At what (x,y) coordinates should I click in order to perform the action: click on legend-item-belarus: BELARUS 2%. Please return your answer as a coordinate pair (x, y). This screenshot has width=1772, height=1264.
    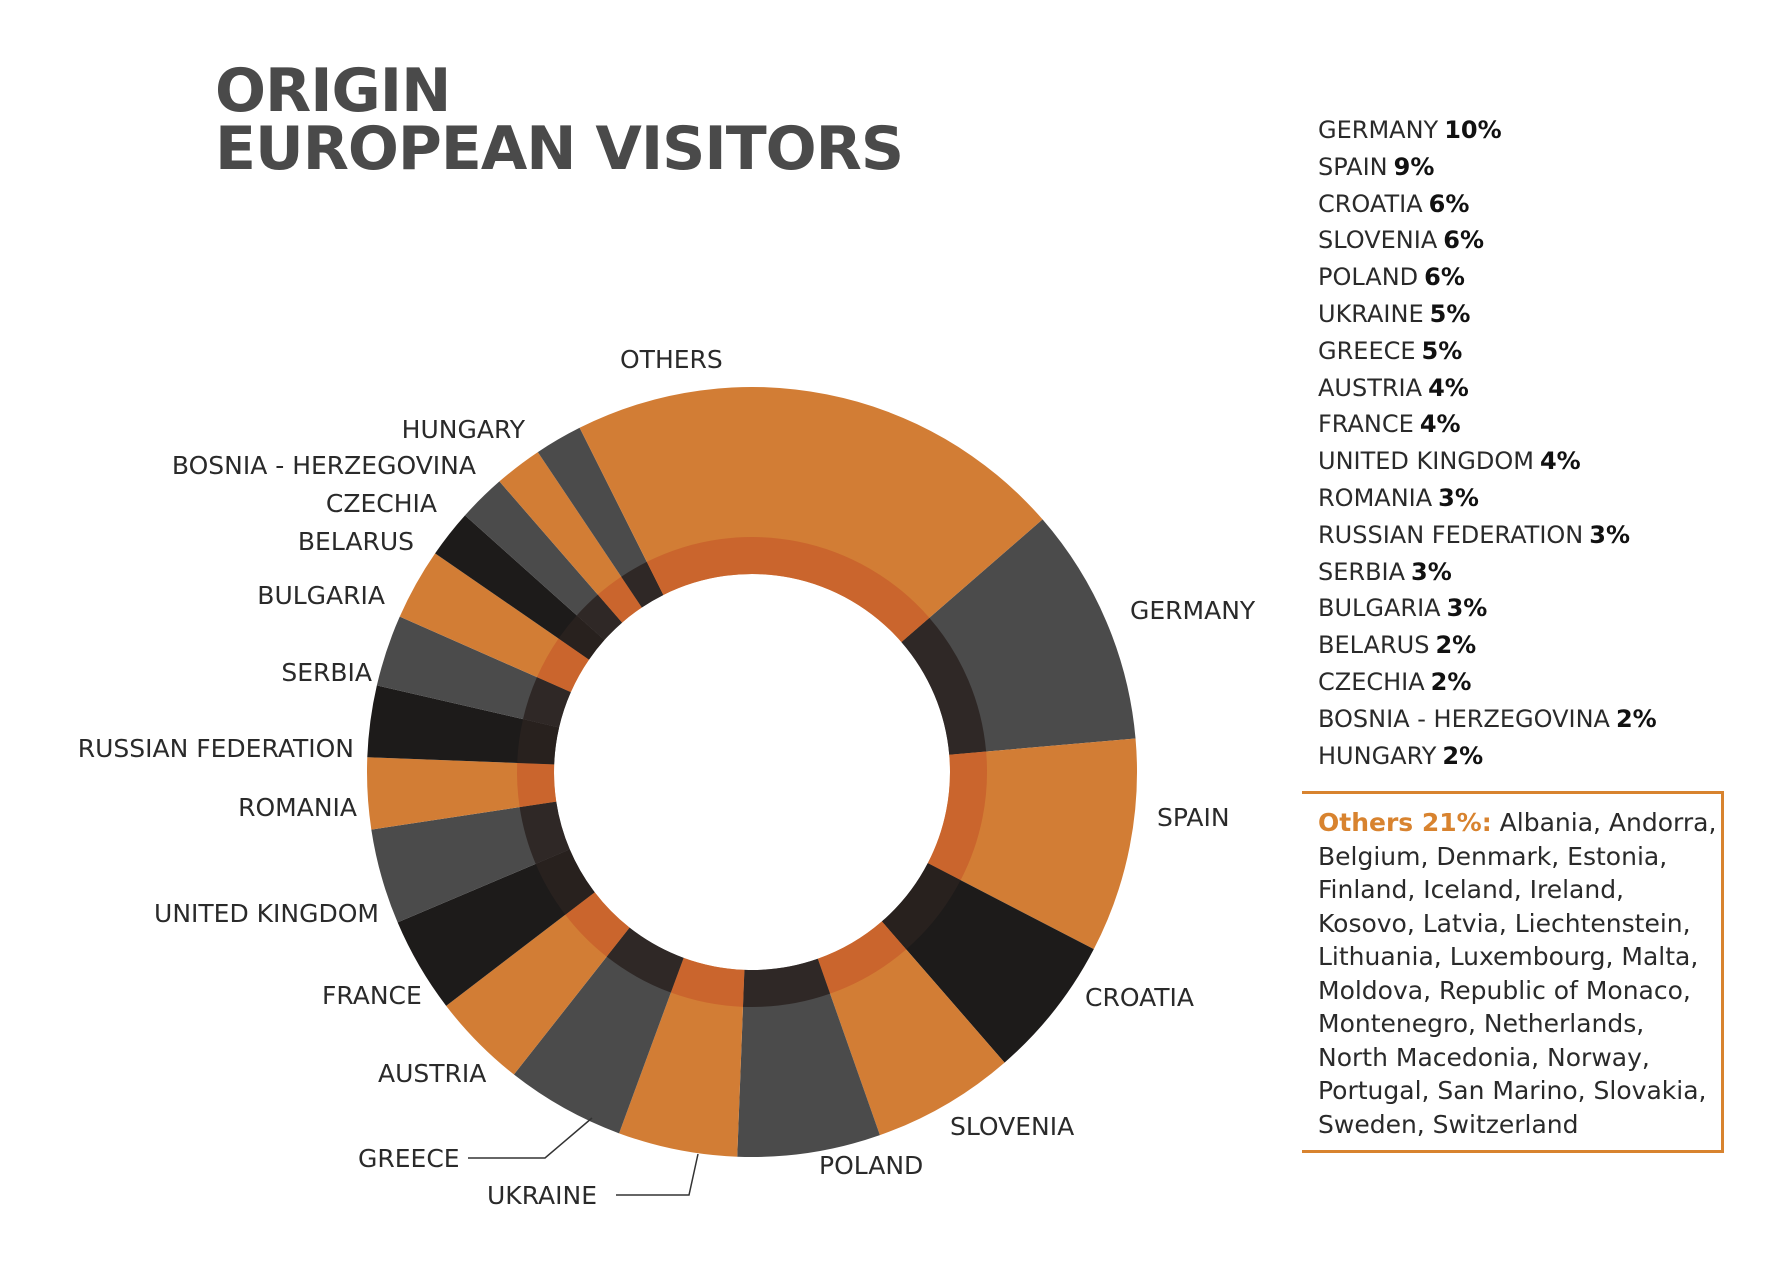
    Looking at the image, I should click on (1487, 645).